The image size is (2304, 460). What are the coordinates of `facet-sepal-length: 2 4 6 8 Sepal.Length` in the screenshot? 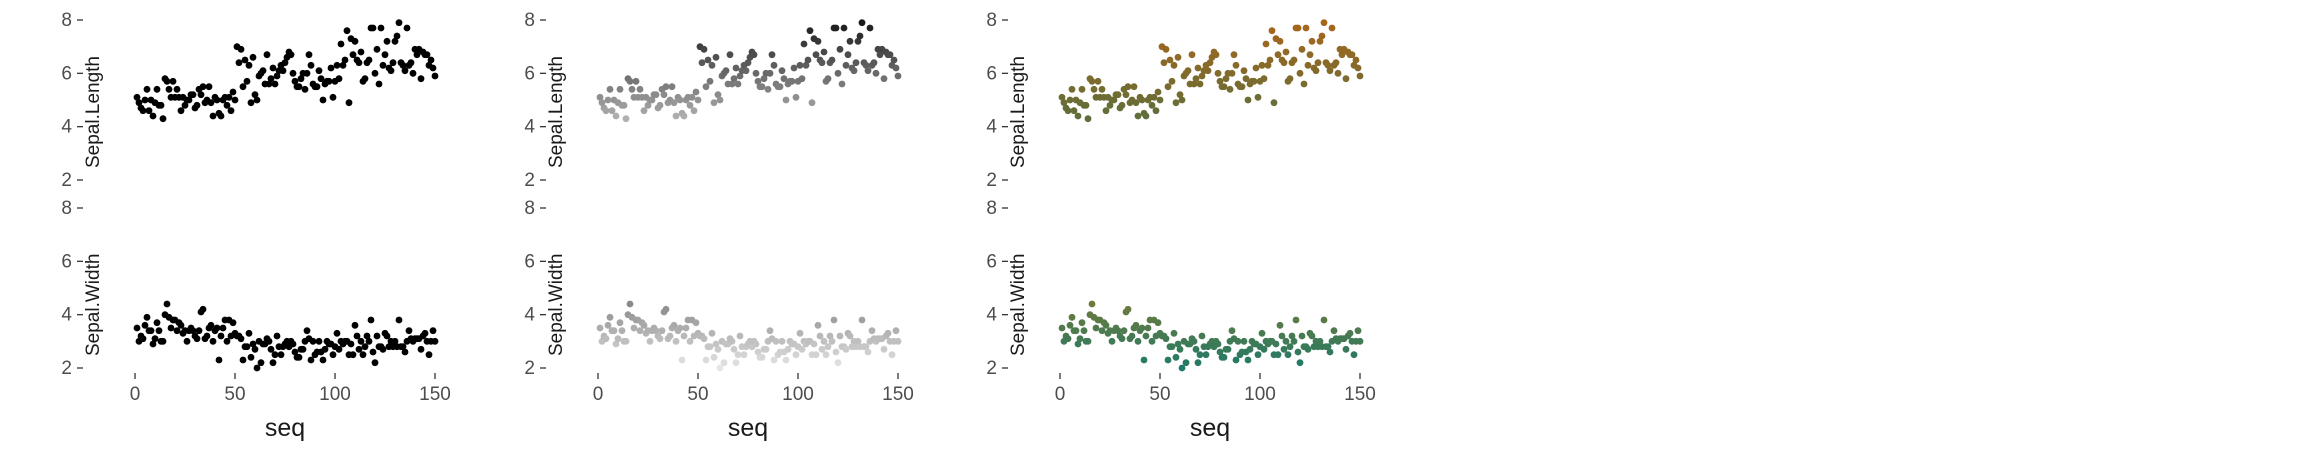 It's located at (1175, 100).